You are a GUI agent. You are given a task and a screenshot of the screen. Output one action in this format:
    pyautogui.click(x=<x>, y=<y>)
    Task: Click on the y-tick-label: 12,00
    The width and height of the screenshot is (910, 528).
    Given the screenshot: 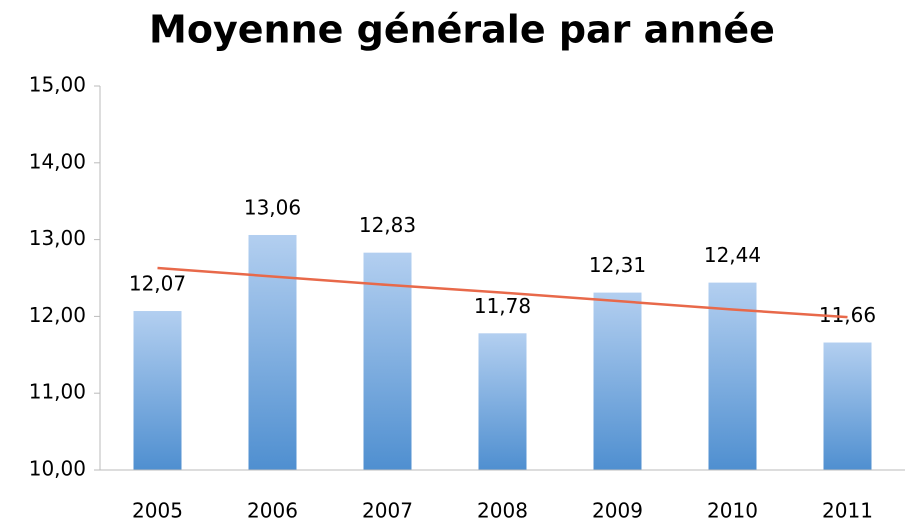 What is the action you would take?
    pyautogui.click(x=57, y=315)
    